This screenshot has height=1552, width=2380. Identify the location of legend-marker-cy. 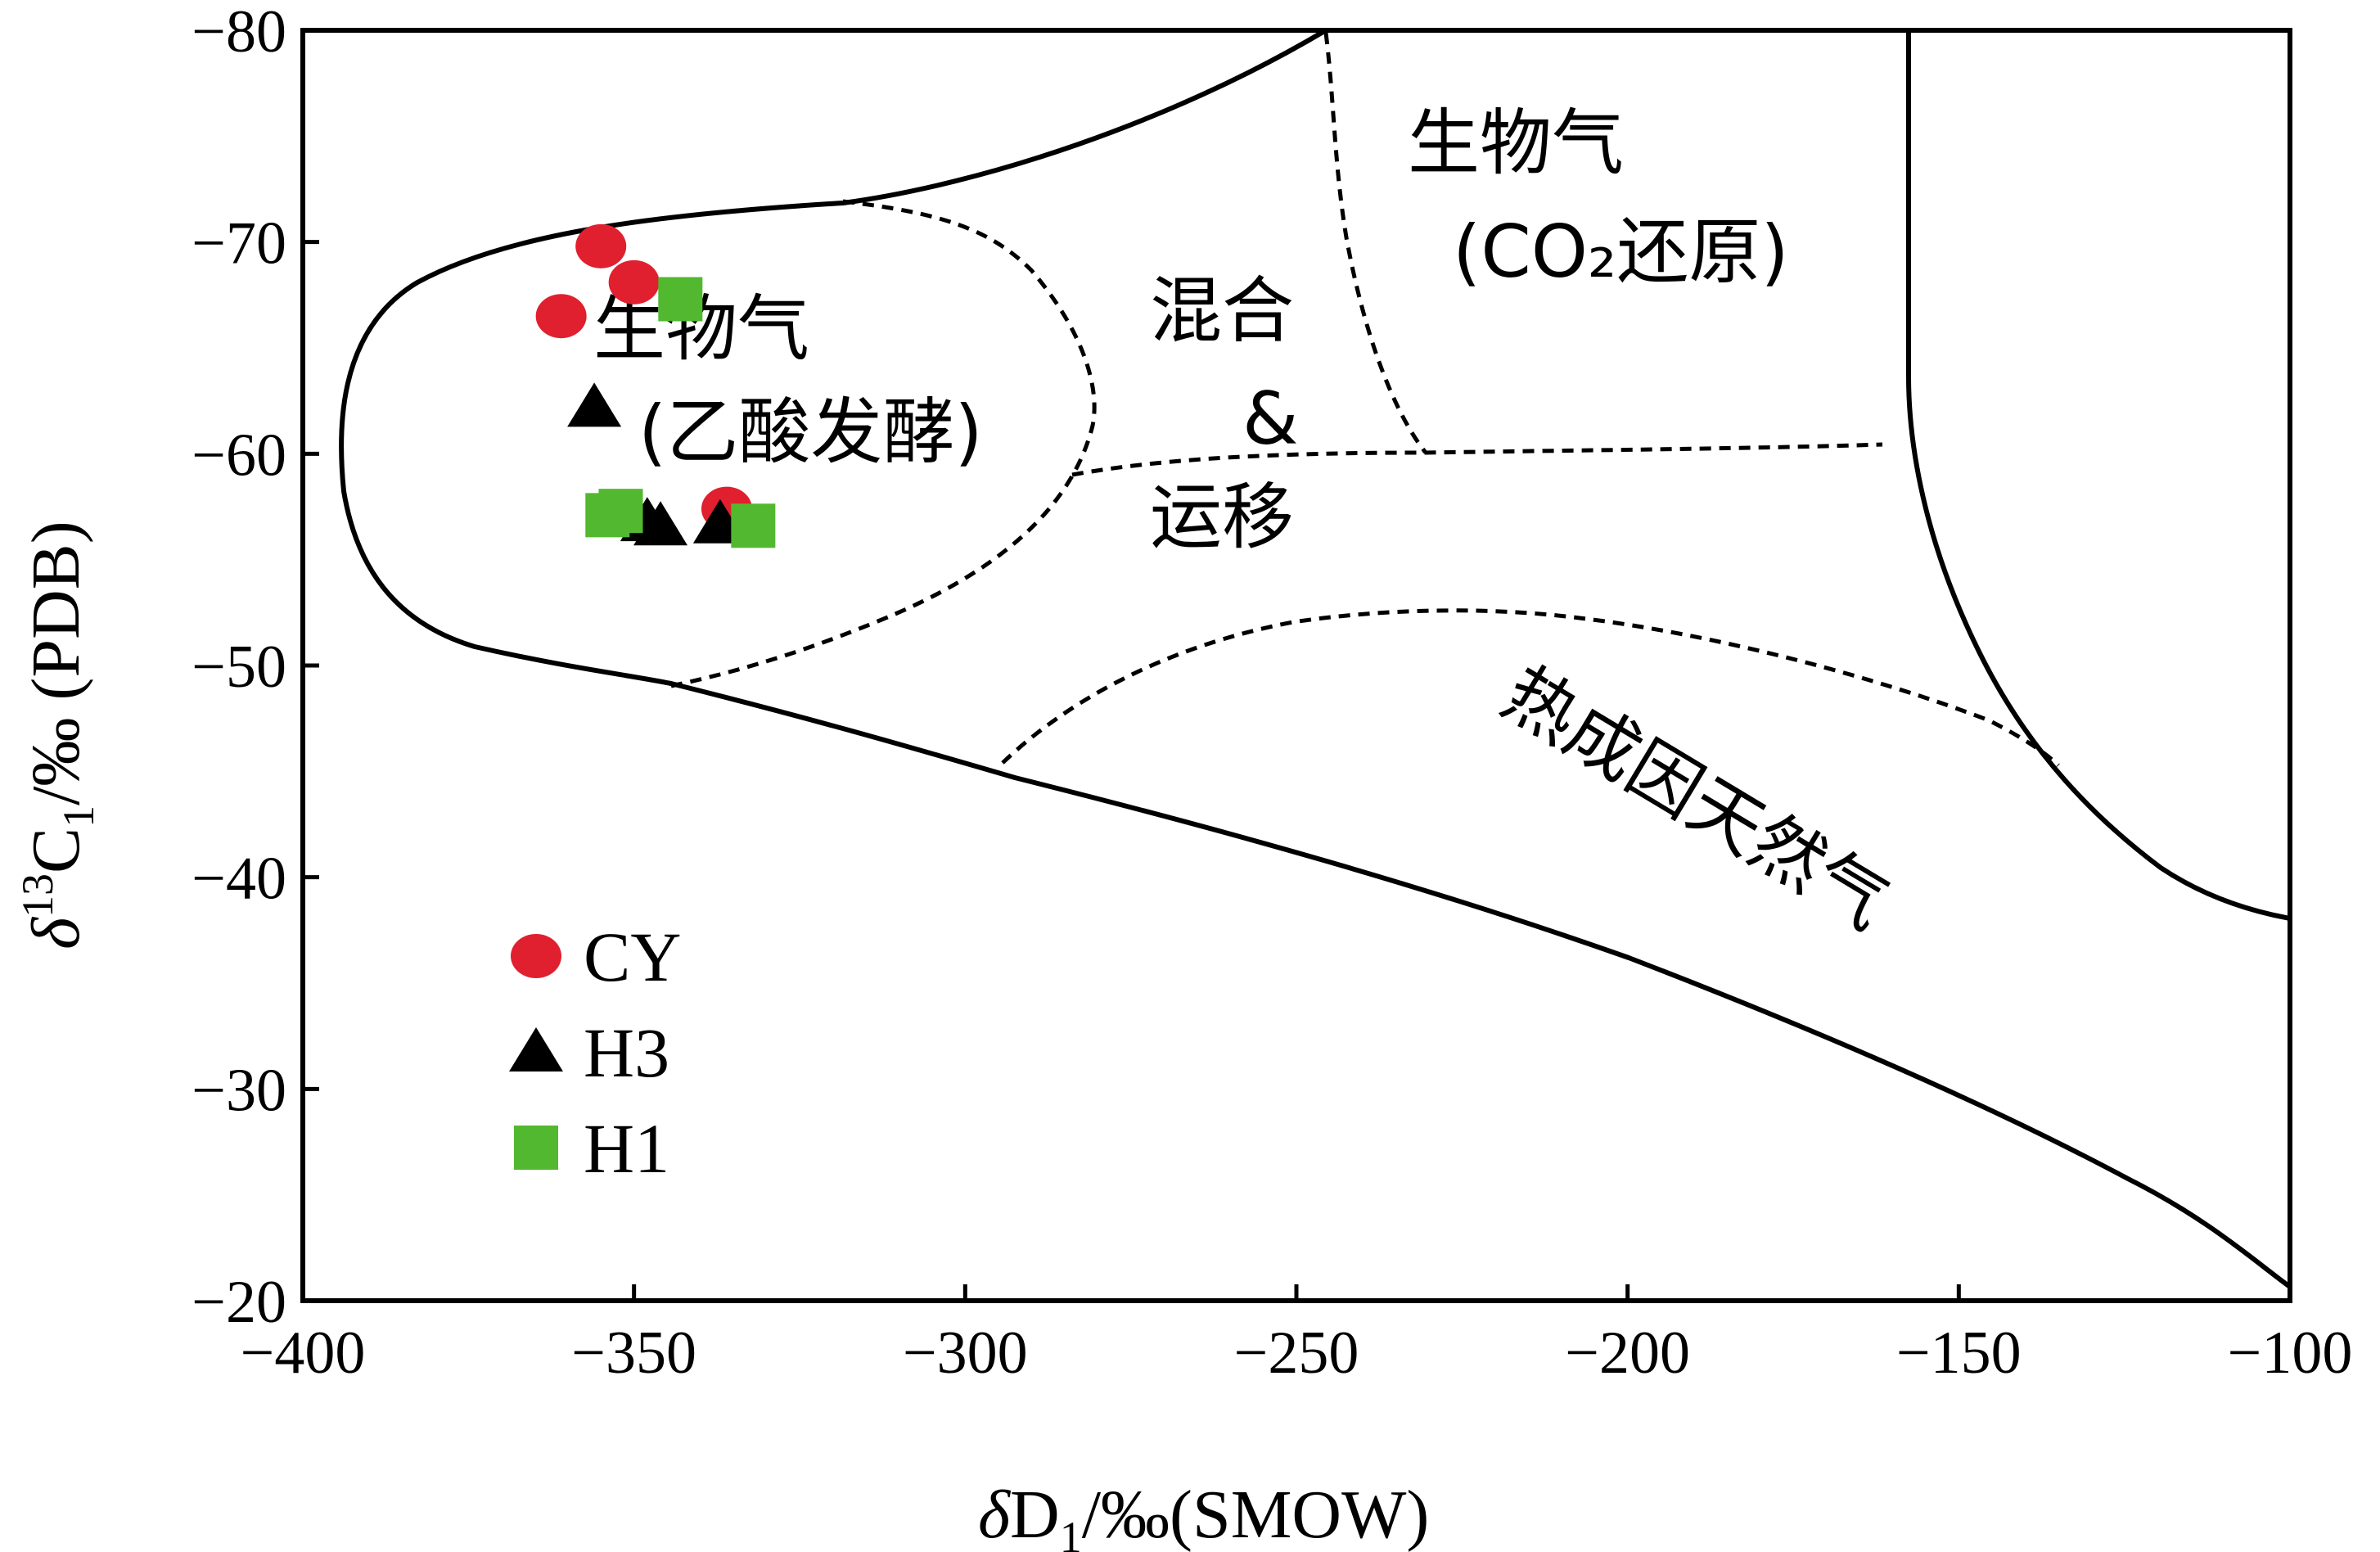
(536, 956).